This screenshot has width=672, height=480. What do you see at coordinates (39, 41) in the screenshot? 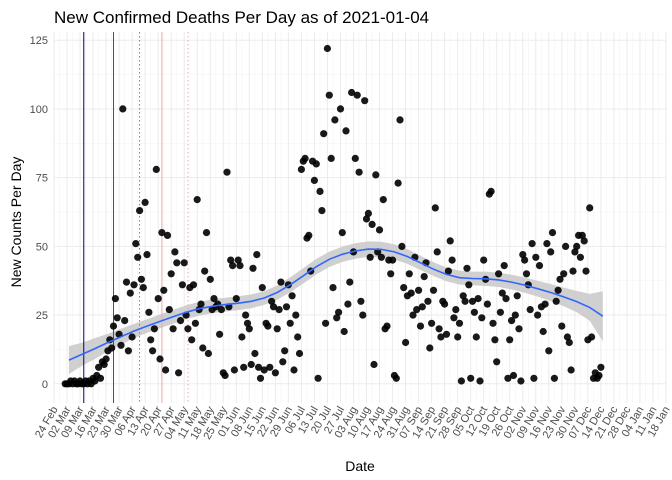
I see `y-tick-label: 125` at bounding box center [39, 41].